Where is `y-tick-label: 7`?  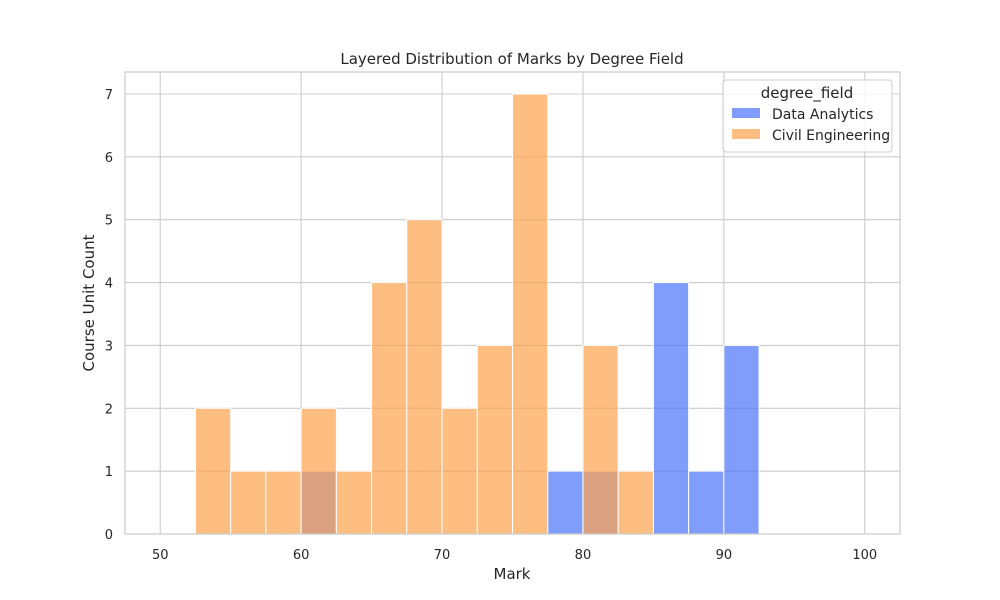
y-tick-label: 7 is located at coordinates (109, 95).